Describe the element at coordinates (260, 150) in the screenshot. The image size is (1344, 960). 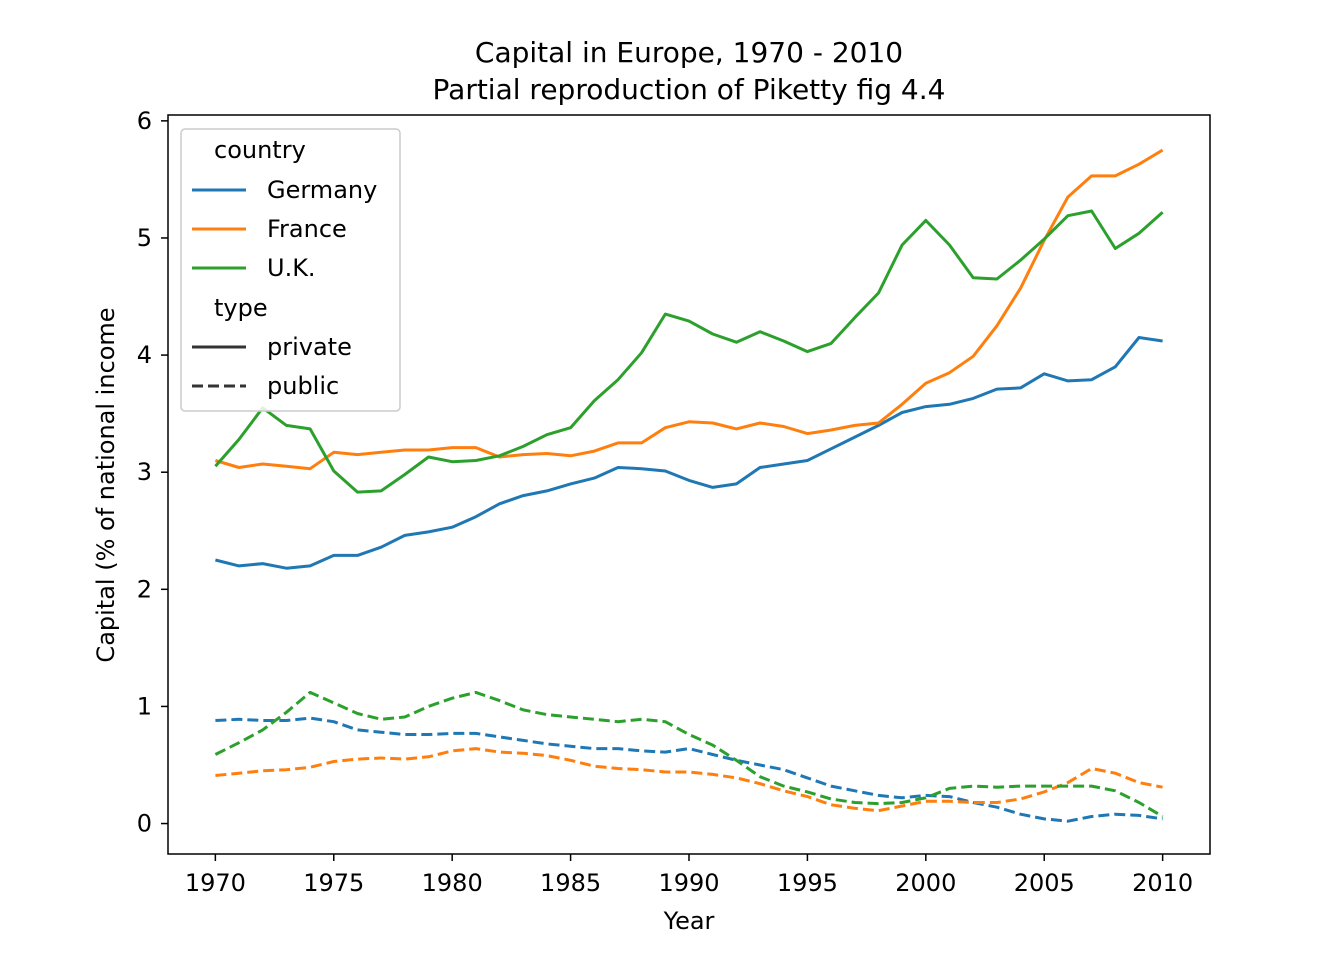
I see `legend-title-country: country` at that location.